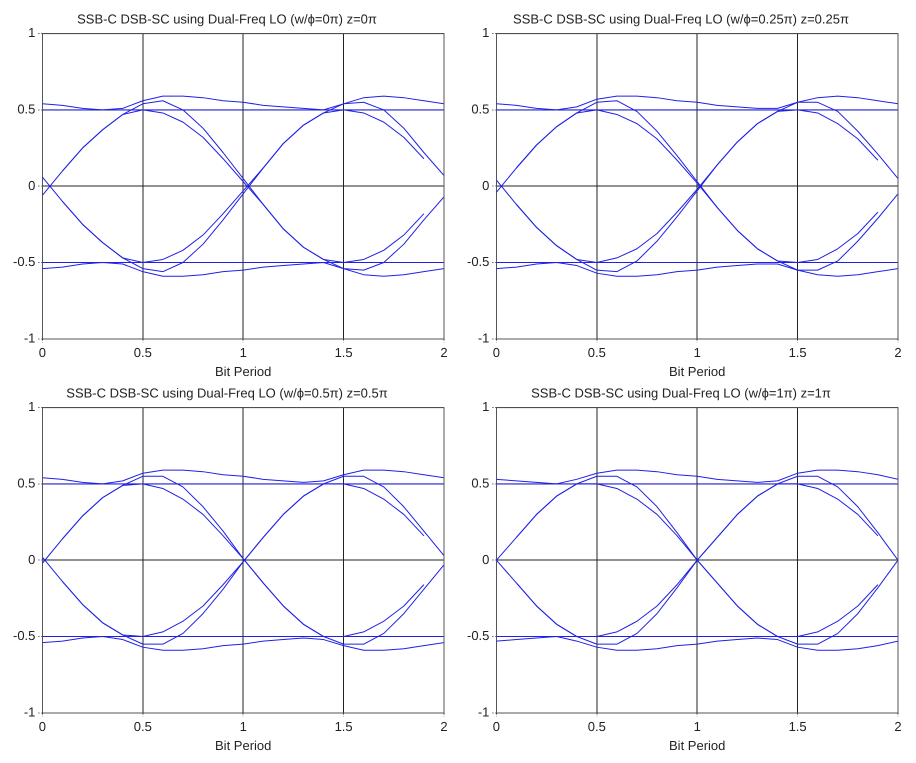 The height and width of the screenshot is (763, 916). Describe the element at coordinates (227, 18) in the screenshot. I see `chart-title: SSB-C DSB-SC using Dual-Freq LO (w/ϕ=0π) z=0π` at that location.